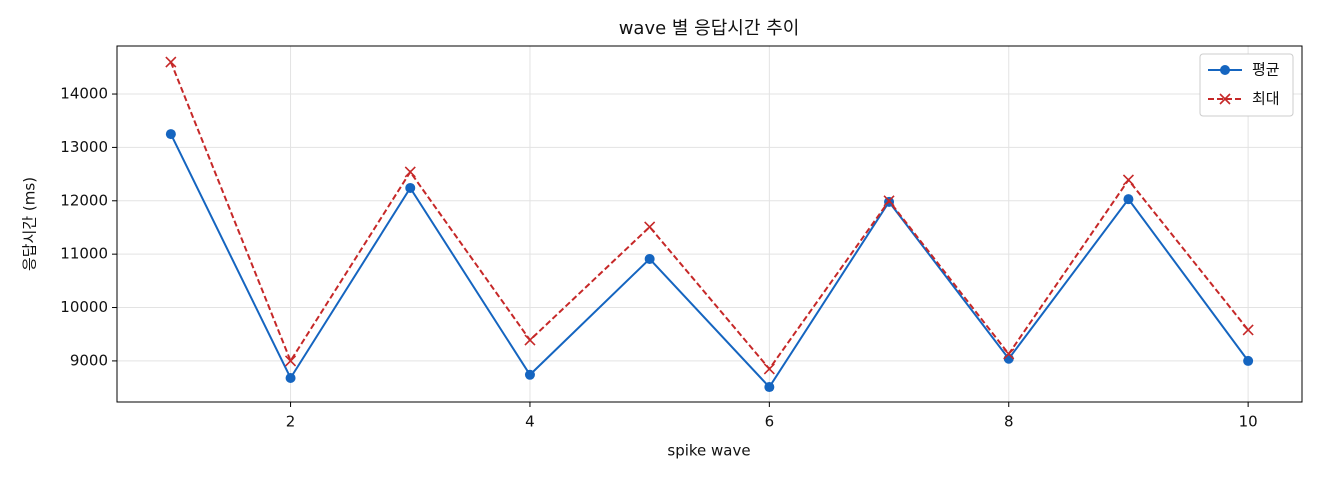 Image resolution: width=1320 pixels, height=480 pixels. What do you see at coordinates (84, 147) in the screenshot?
I see `y-tick-label: 13000` at bounding box center [84, 147].